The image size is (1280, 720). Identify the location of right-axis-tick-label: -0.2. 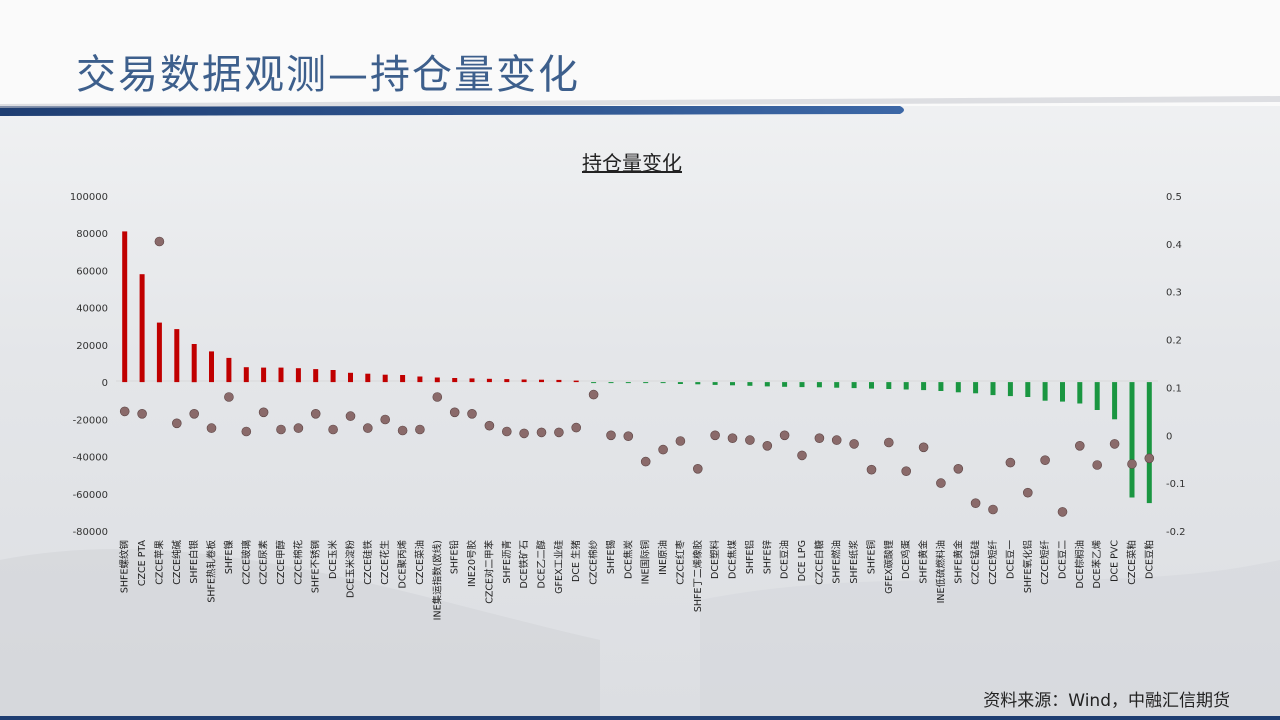
(1176, 532).